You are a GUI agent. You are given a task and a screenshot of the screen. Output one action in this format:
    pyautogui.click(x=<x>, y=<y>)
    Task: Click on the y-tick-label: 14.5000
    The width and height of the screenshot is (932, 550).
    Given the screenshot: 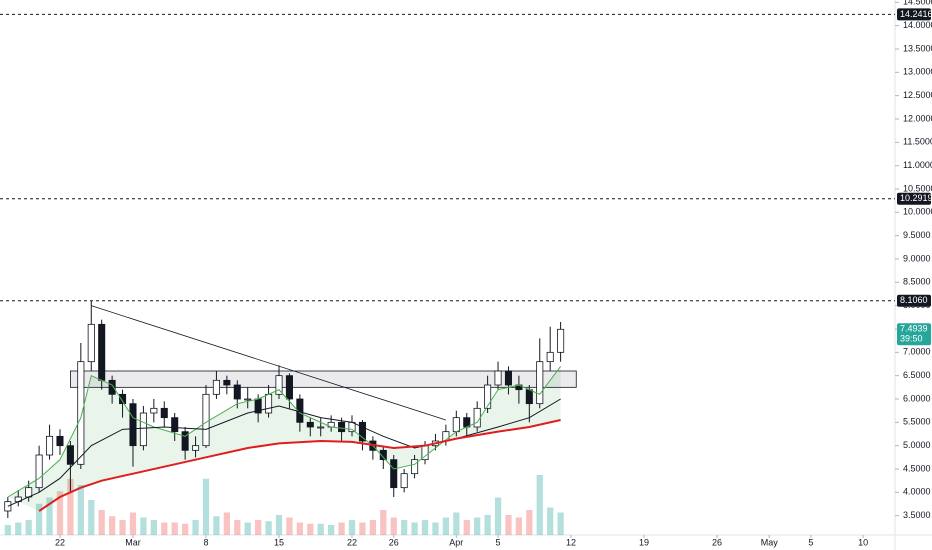 What is the action you would take?
    pyautogui.click(x=917, y=3)
    